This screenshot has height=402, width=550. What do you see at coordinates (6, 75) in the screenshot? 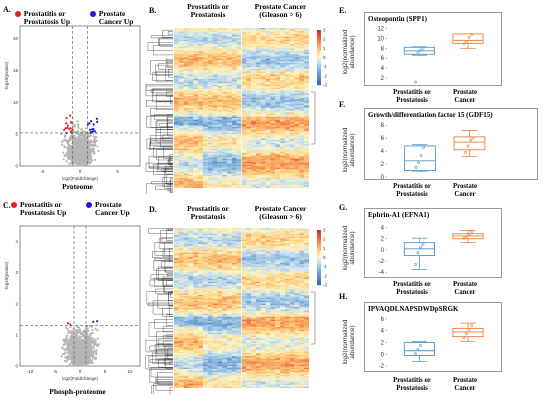
I see `y-axis-label: -log10(pvalue)` at bounding box center [6, 75].